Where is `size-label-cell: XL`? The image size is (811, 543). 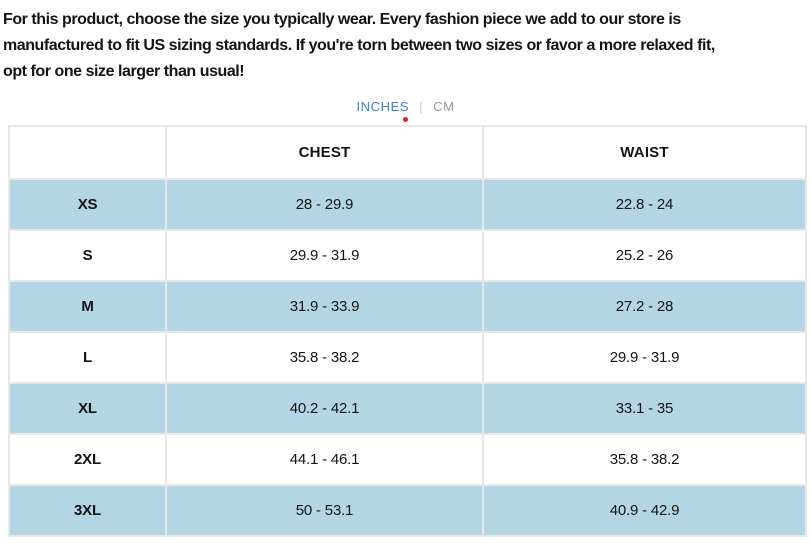 size-label-cell: XL is located at coordinates (87, 408).